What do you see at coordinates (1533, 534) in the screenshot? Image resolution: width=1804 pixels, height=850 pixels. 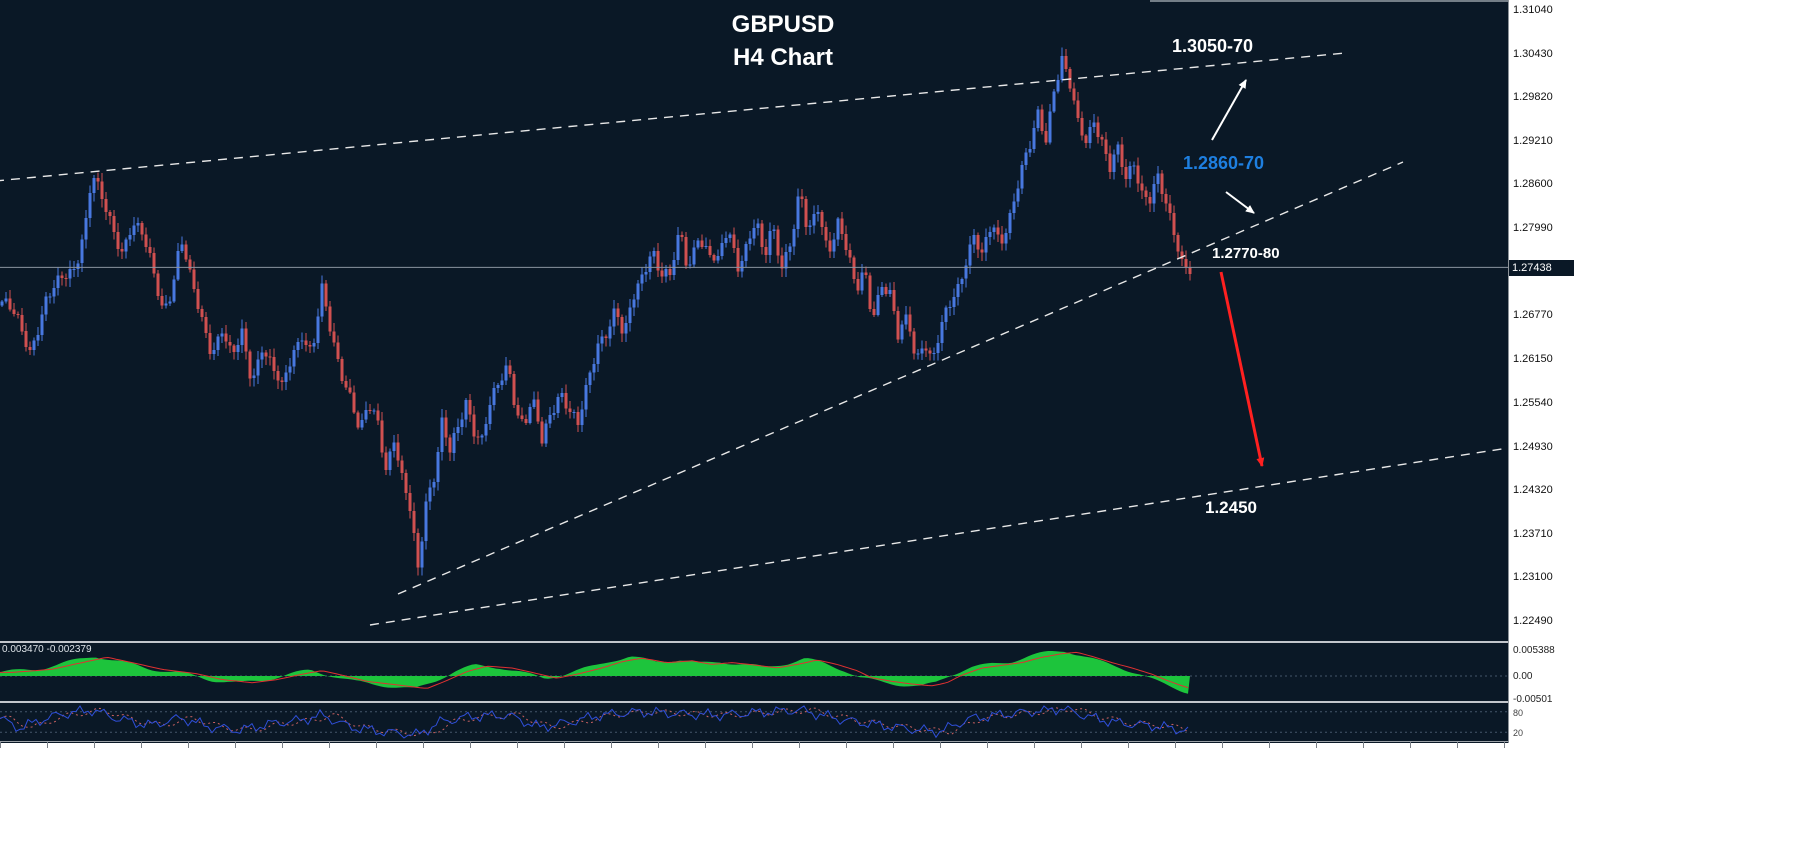 I see `price-axis-label: 1.23710` at bounding box center [1533, 534].